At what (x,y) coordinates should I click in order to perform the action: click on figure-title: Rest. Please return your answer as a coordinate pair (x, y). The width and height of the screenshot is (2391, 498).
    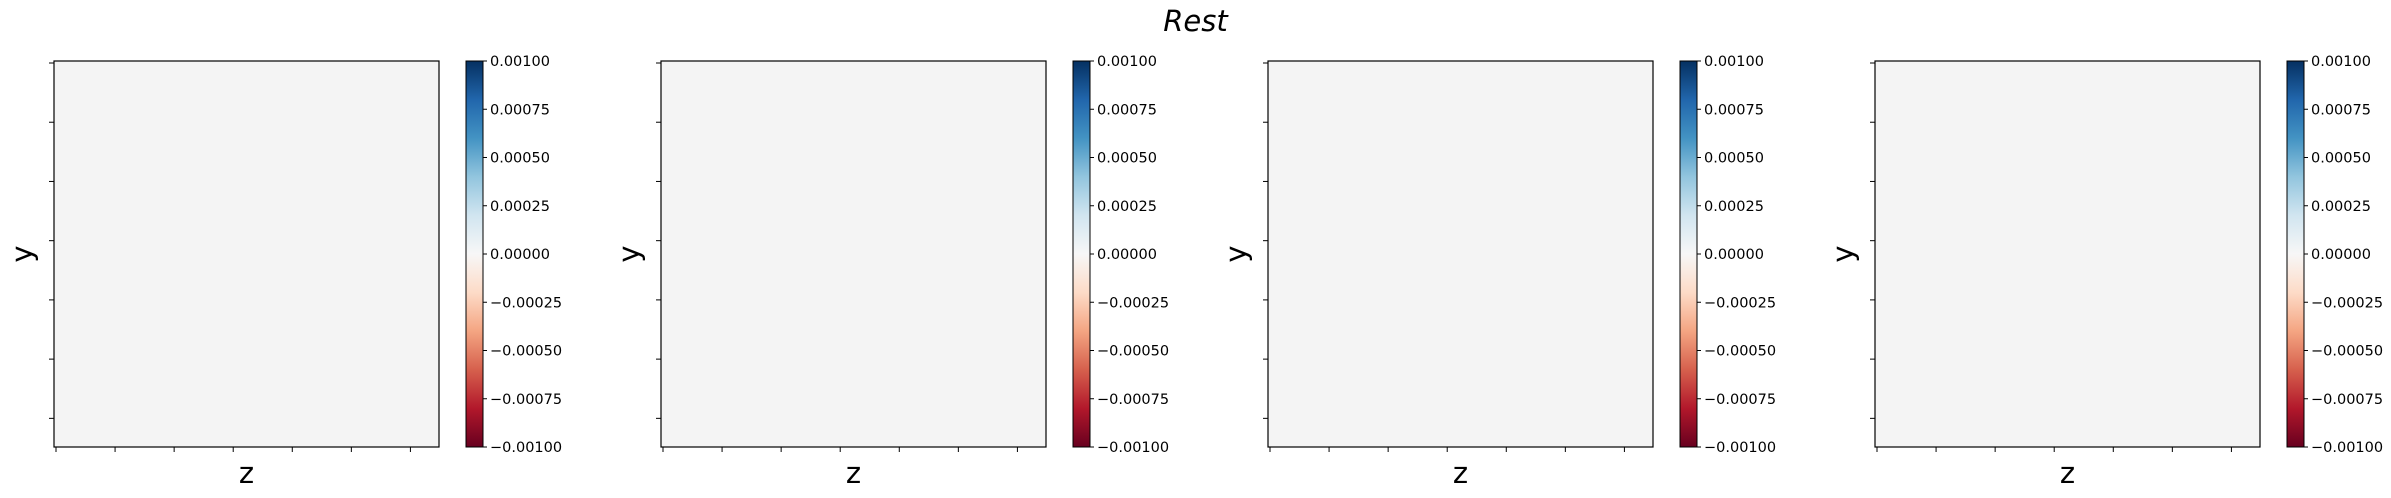
    Looking at the image, I should click on (1195, 21).